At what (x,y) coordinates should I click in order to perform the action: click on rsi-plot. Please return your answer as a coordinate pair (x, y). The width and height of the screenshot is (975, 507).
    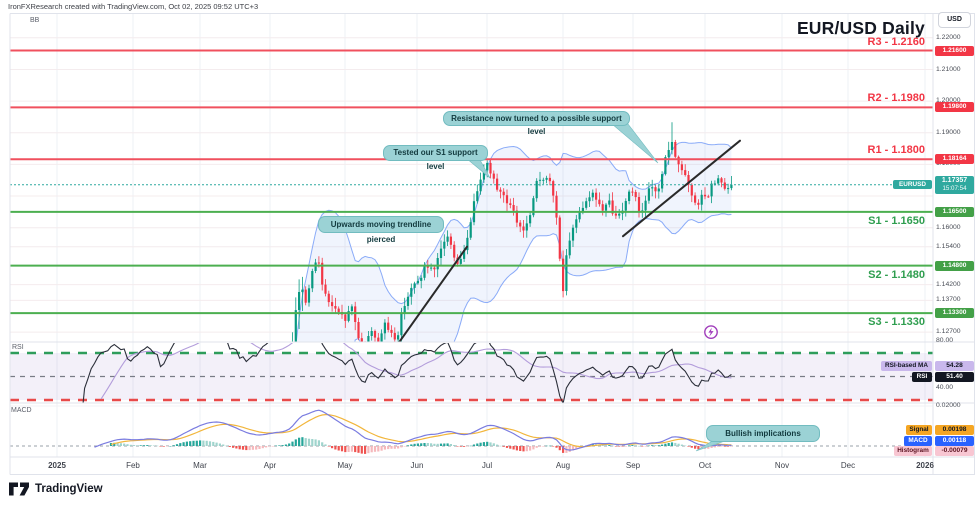
    Looking at the image, I should click on (395, 374).